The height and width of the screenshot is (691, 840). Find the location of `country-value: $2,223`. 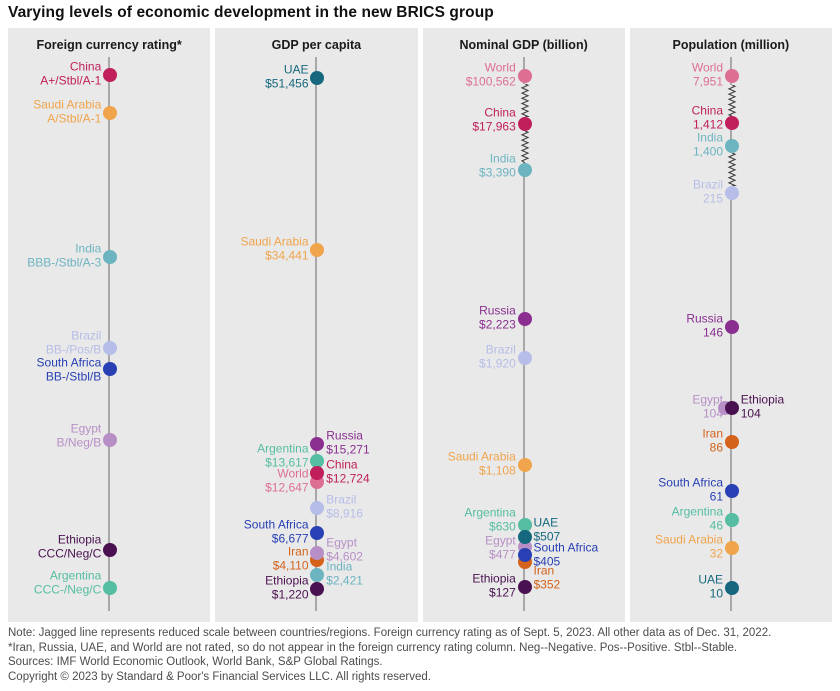

country-value: $2,223 is located at coordinates (497, 324).